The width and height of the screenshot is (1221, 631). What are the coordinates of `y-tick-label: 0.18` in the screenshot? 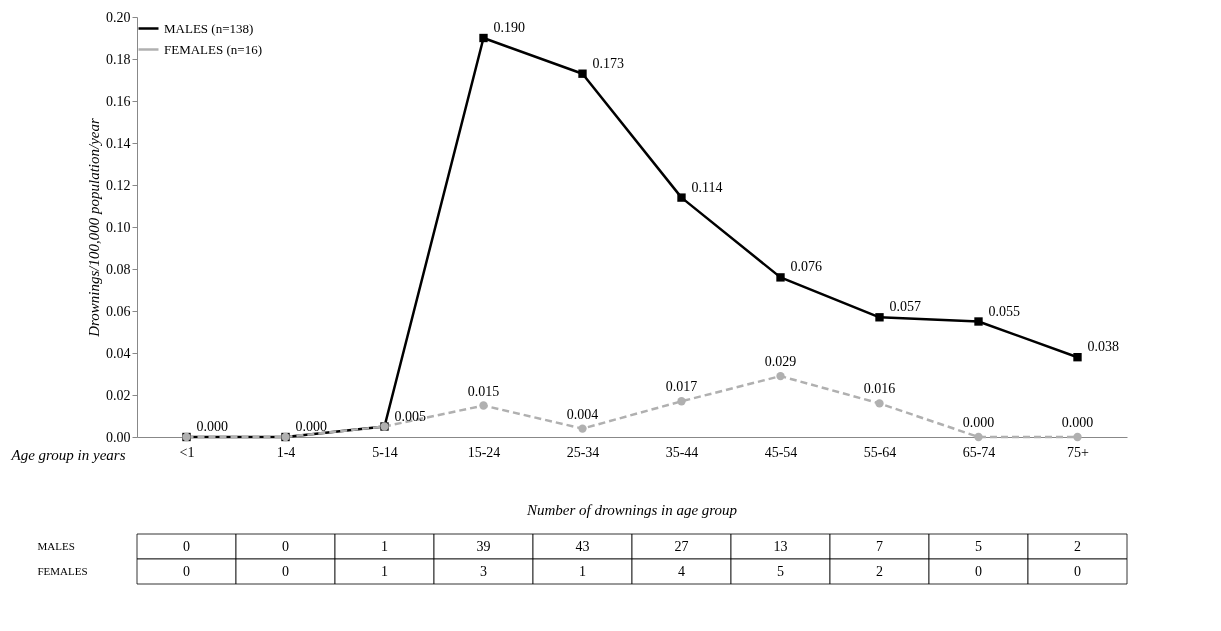 It's located at (118, 59).